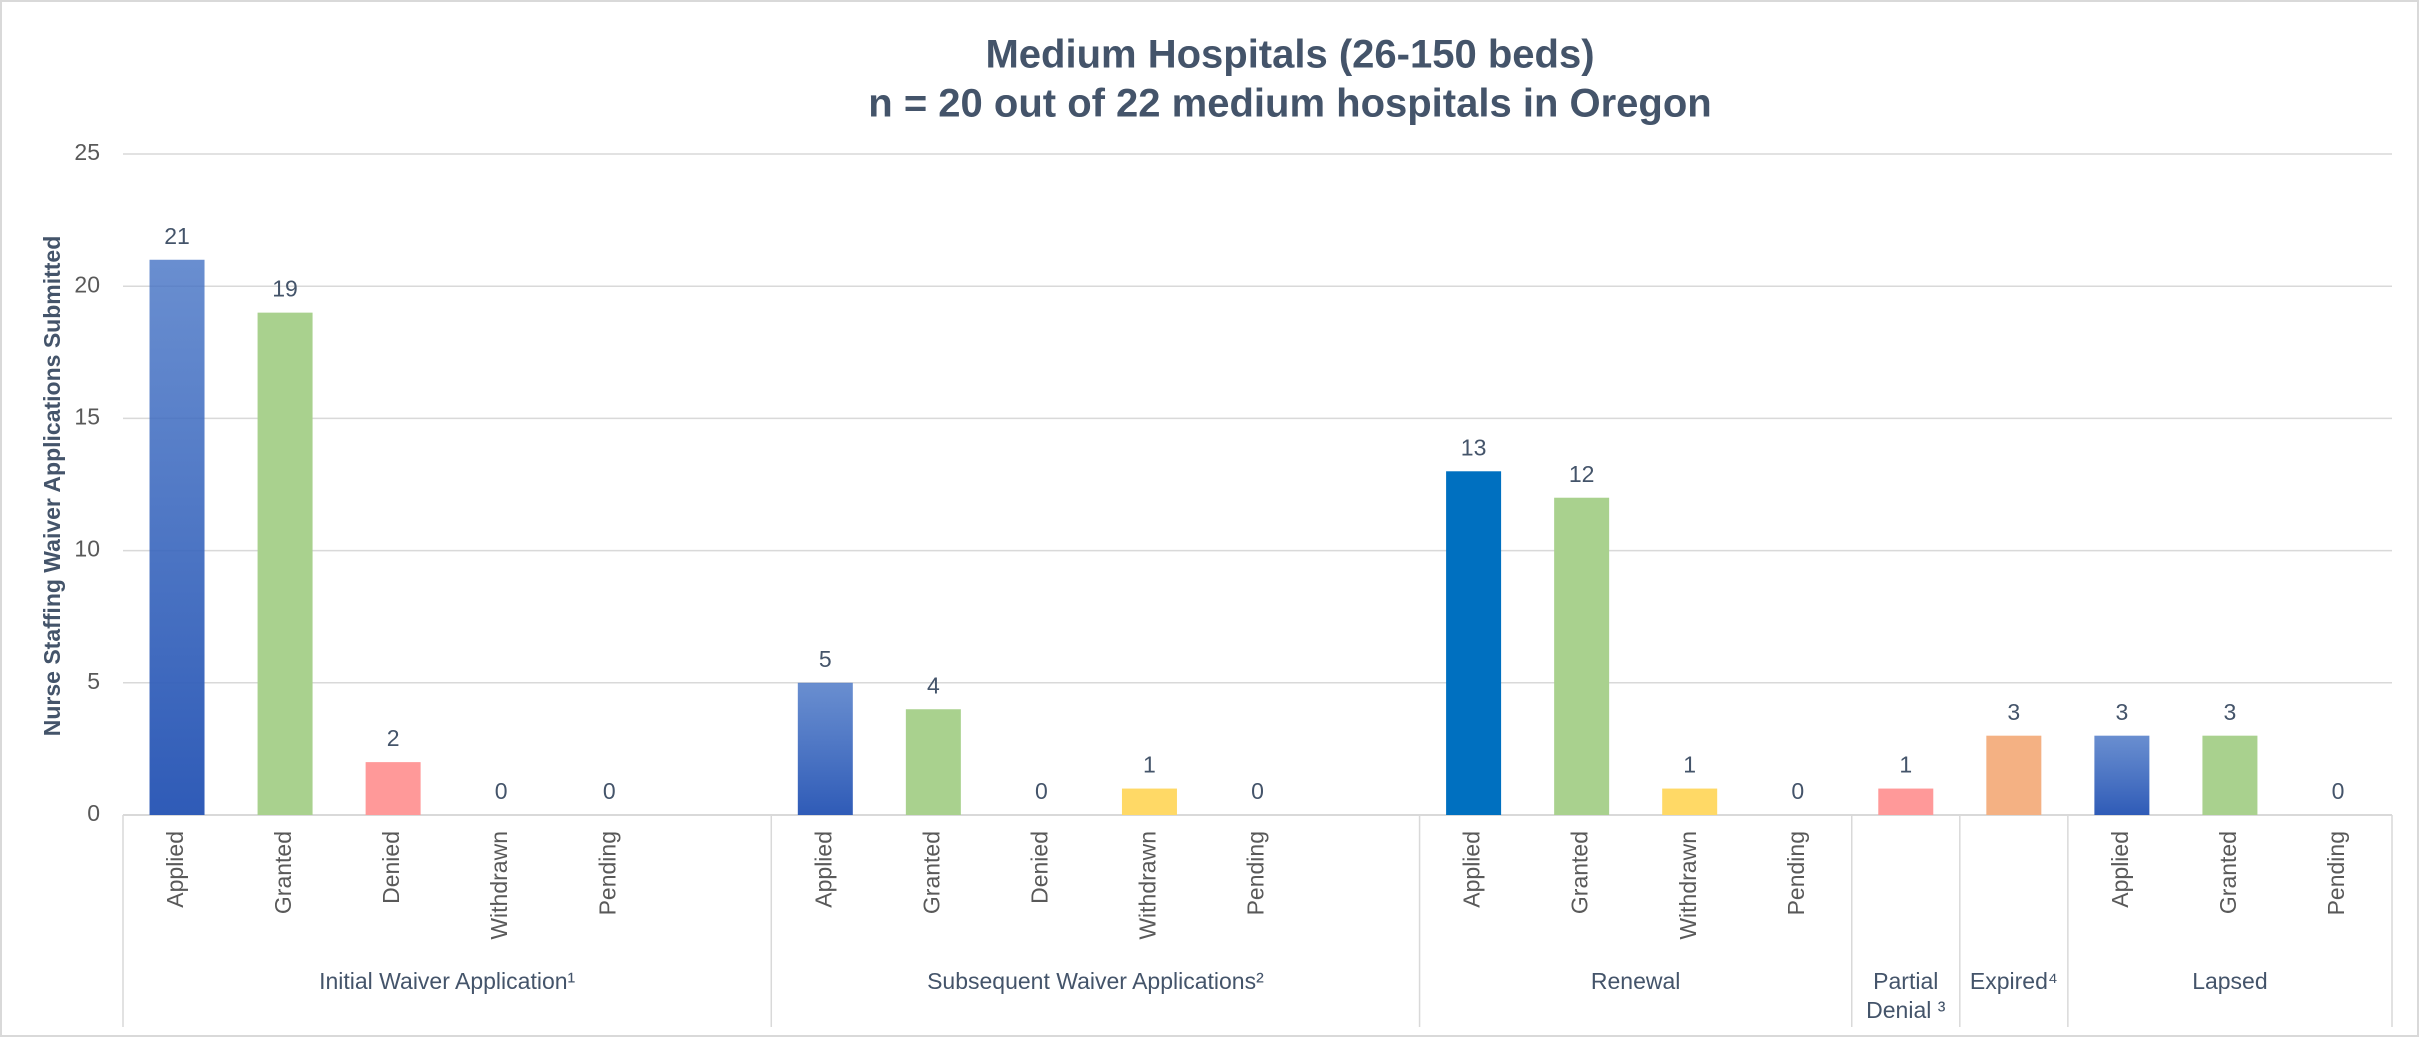  I want to click on value-label: 2, so click(393, 738).